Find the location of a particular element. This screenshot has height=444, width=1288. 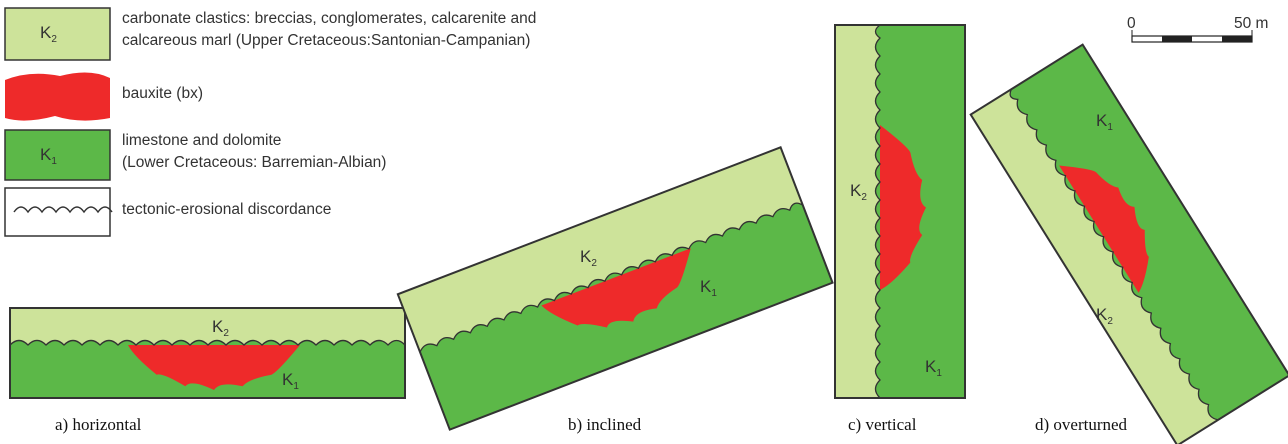

legend-bauxite-box is located at coordinates (57, 96).